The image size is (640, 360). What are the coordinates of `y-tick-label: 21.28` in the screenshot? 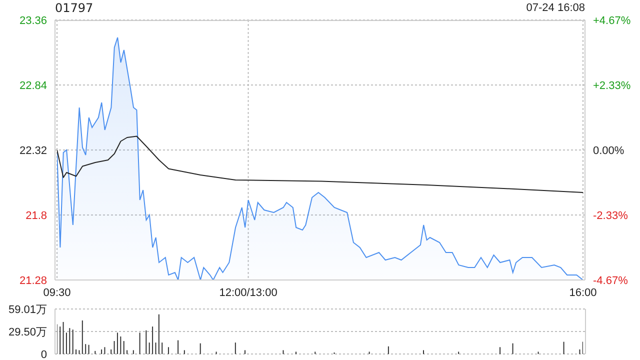 It's located at (33, 281).